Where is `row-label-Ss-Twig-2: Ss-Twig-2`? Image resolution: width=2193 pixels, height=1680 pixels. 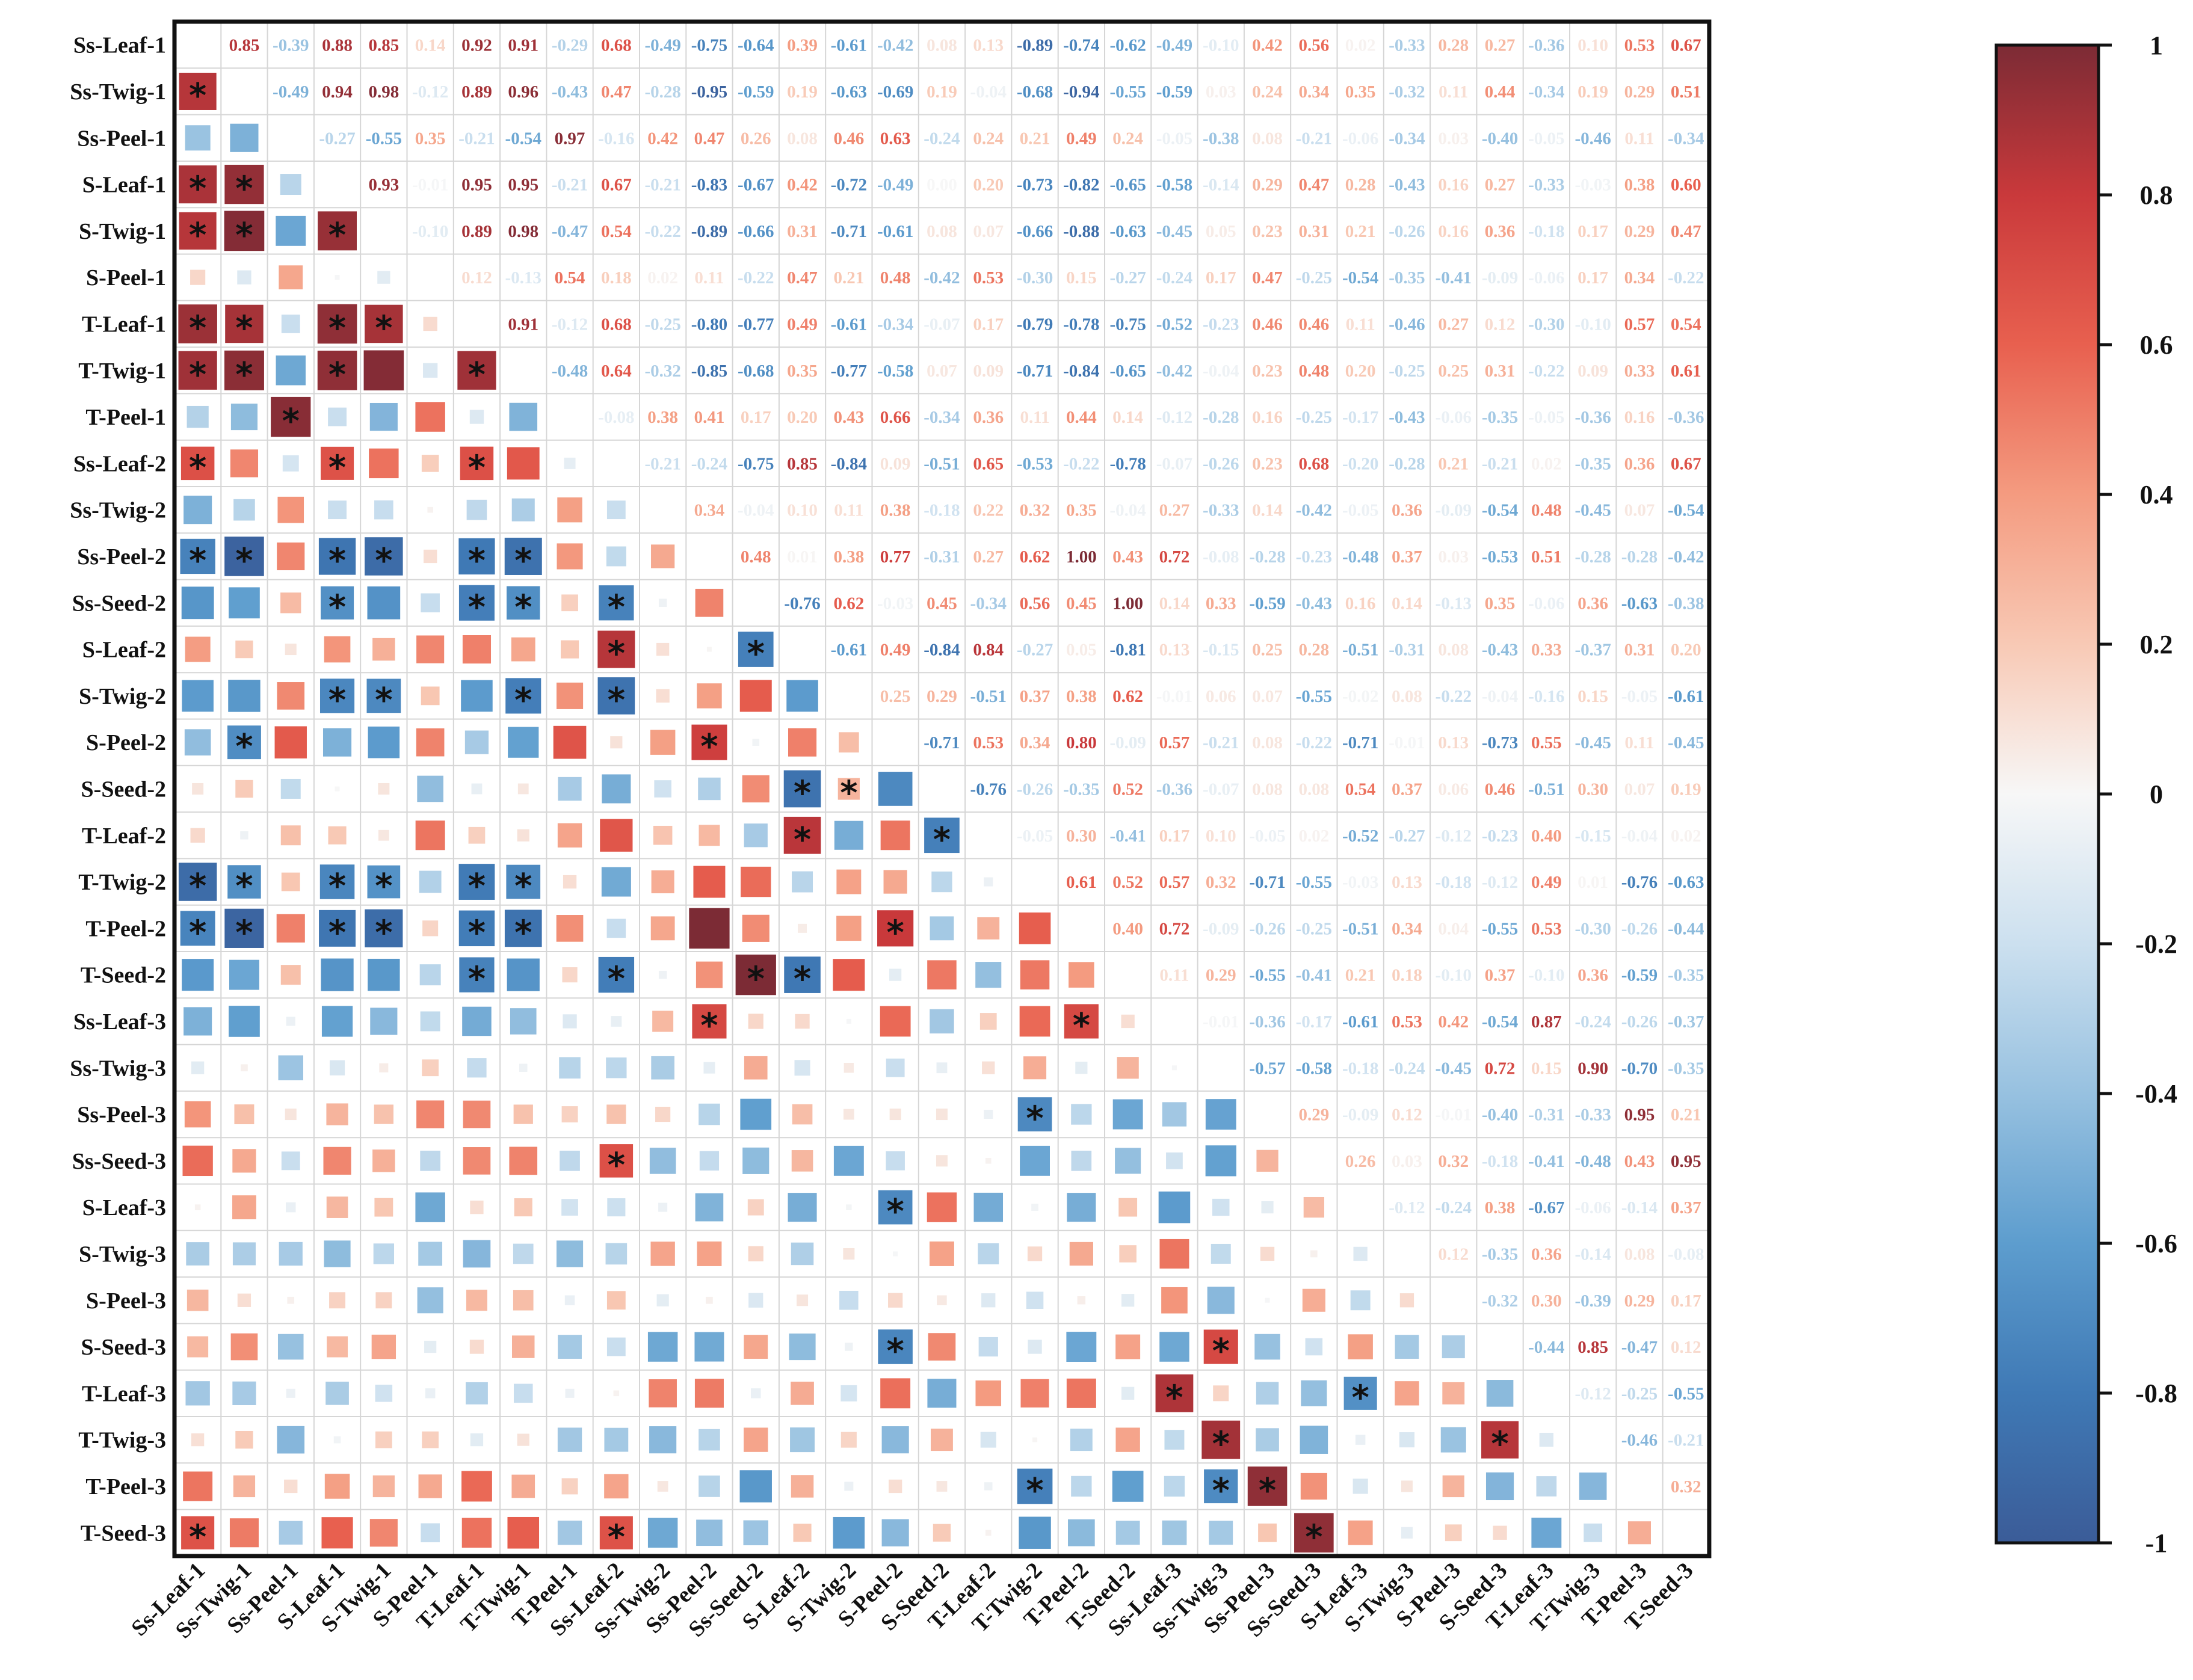
row-label-Ss-Twig-2: Ss-Twig-2 is located at coordinates (118, 510).